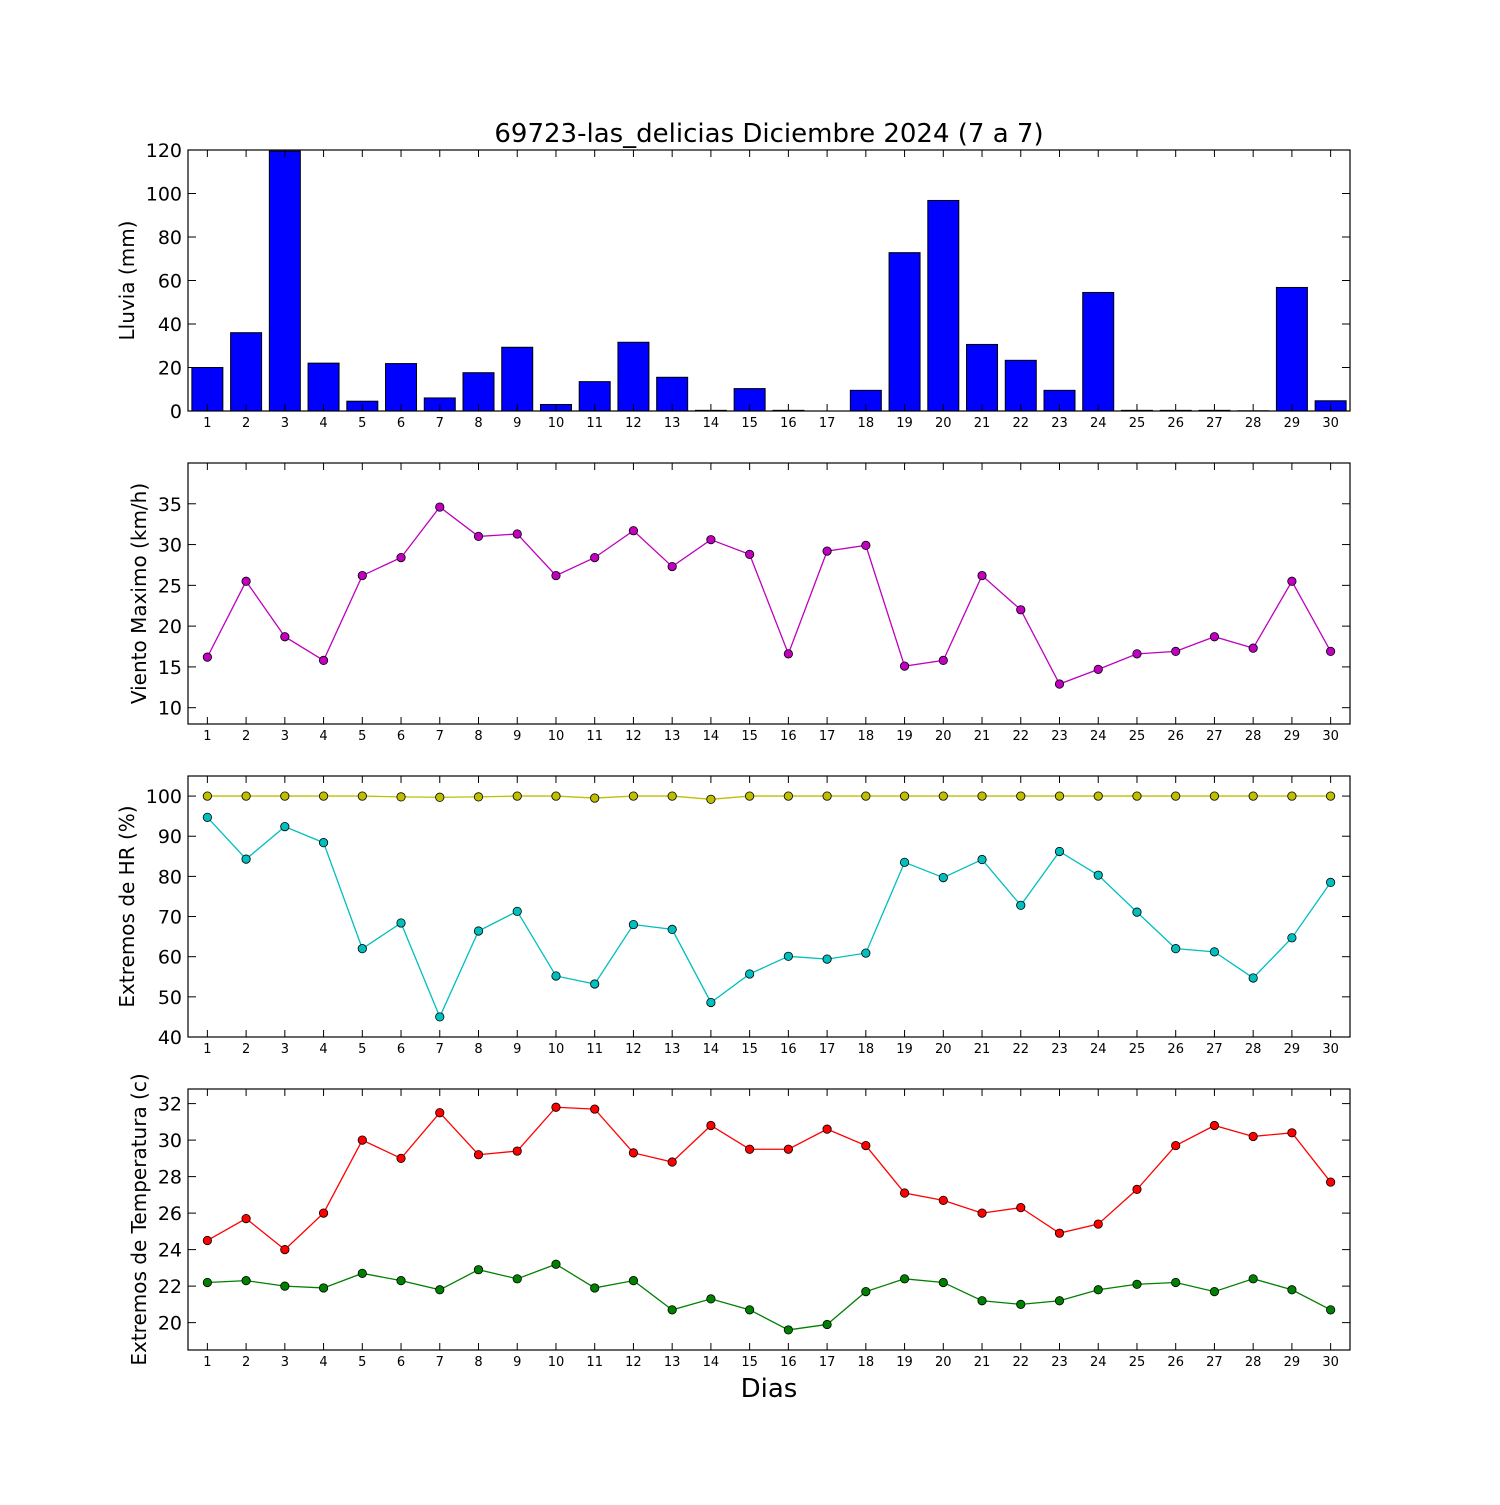 Image resolution: width=1500 pixels, height=1505 pixels. Describe the element at coordinates (633, 1049) in the screenshot. I see `x-tick-label: 12` at that location.